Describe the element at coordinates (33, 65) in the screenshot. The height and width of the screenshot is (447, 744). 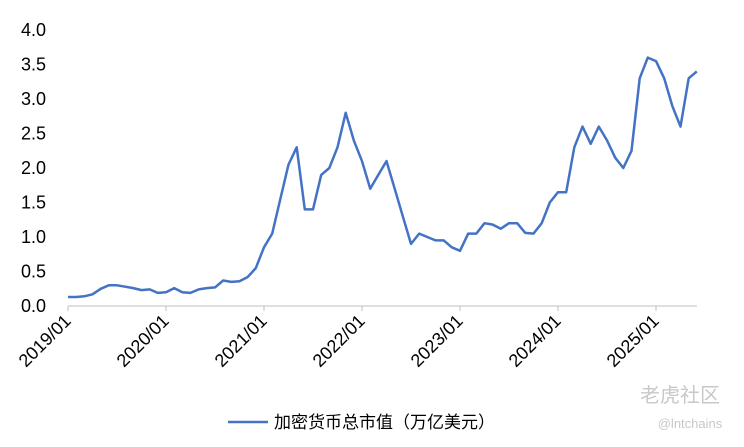
I see `y-tick-label: 3.5` at that location.